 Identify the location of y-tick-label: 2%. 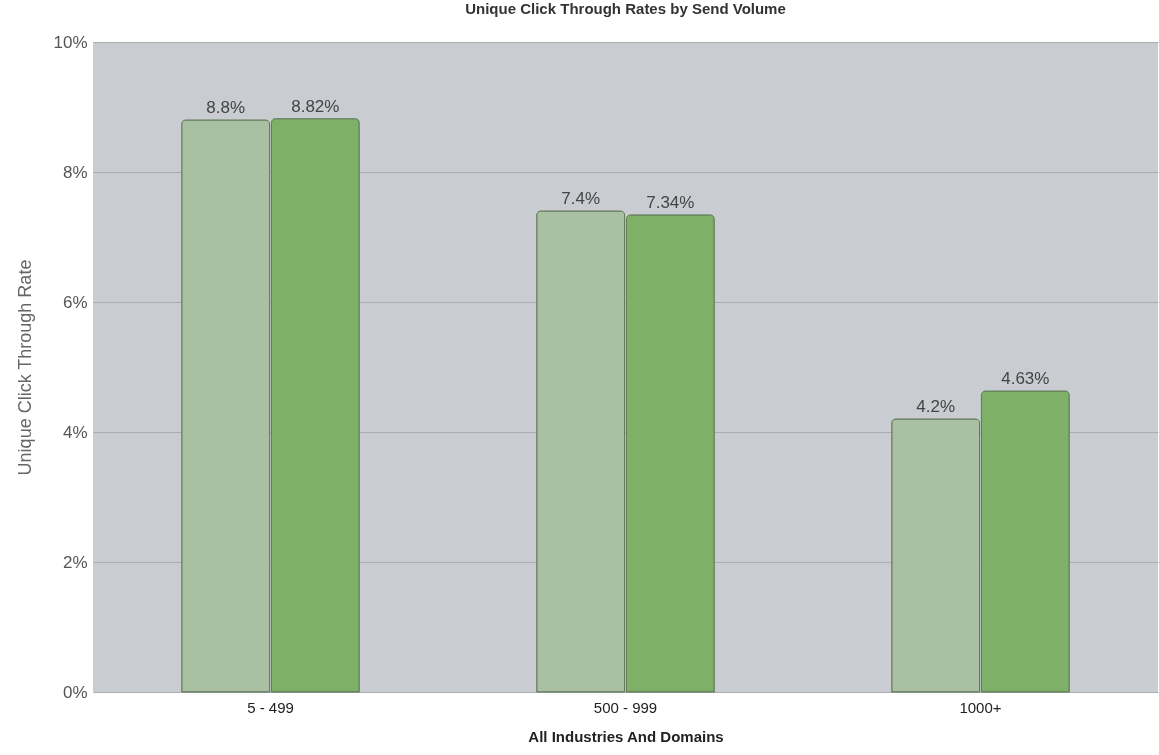
(75, 562).